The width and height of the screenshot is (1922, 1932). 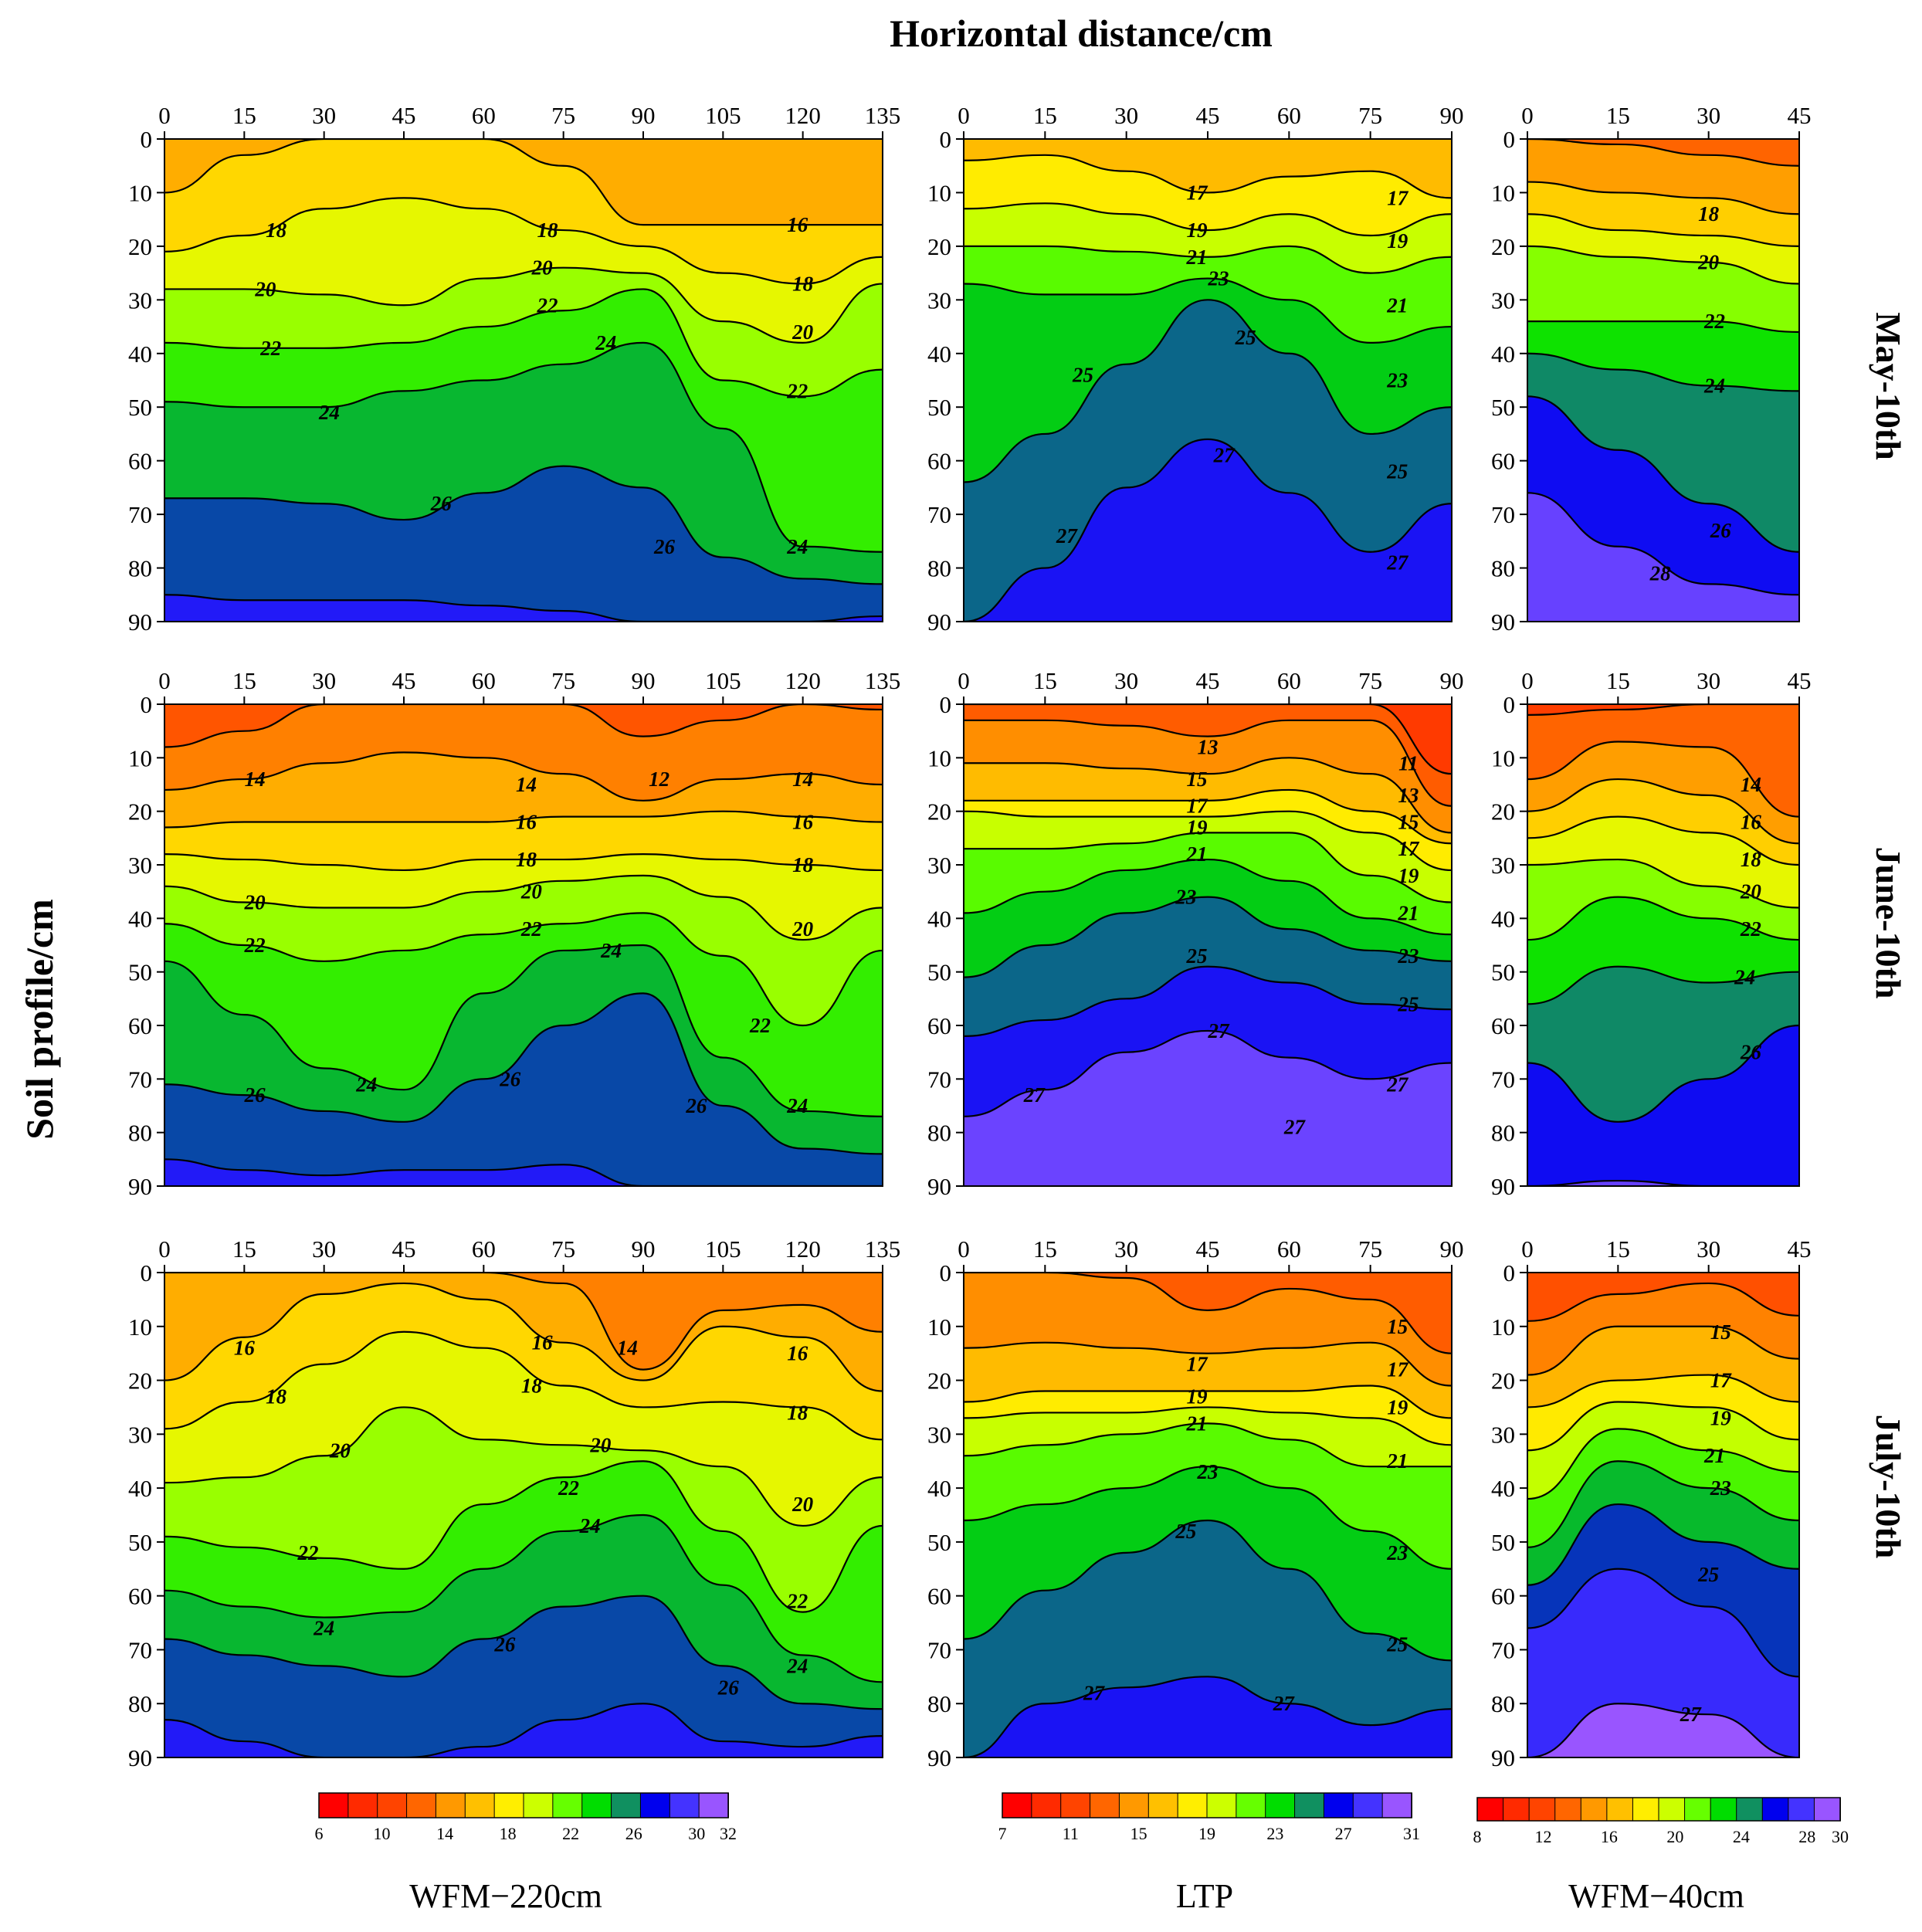 What do you see at coordinates (1503, 1025) in the screenshot?
I see `y-tick-label: 60` at bounding box center [1503, 1025].